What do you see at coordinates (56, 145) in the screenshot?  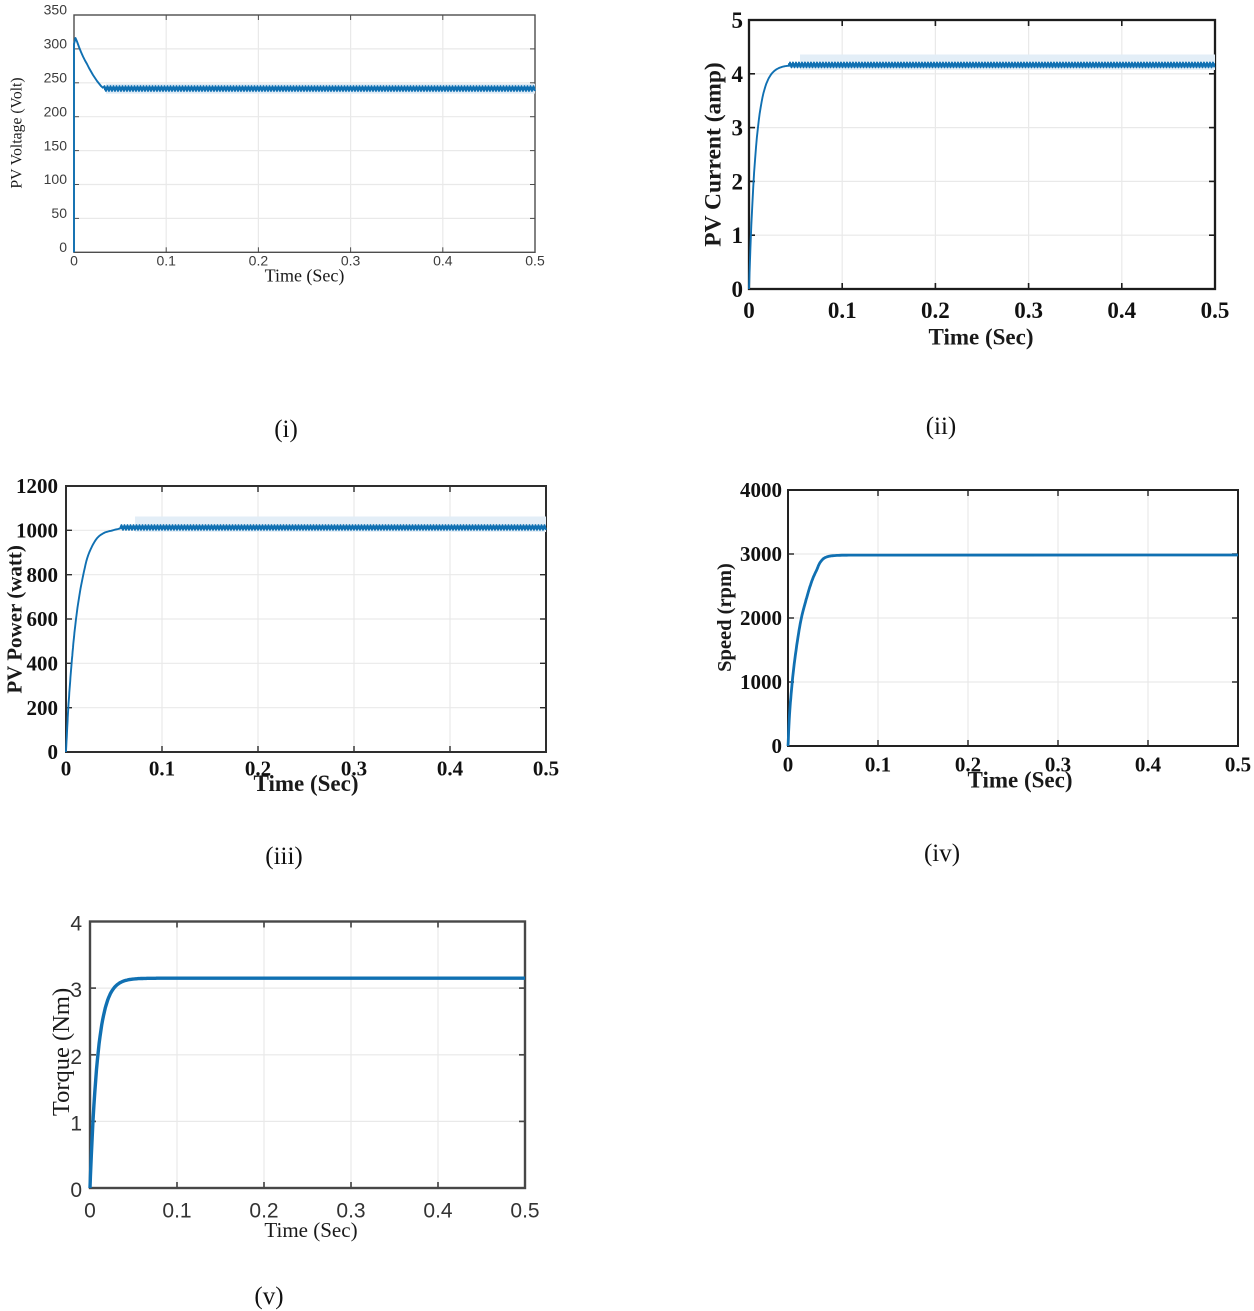 I see `svg-text: 150` at bounding box center [56, 145].